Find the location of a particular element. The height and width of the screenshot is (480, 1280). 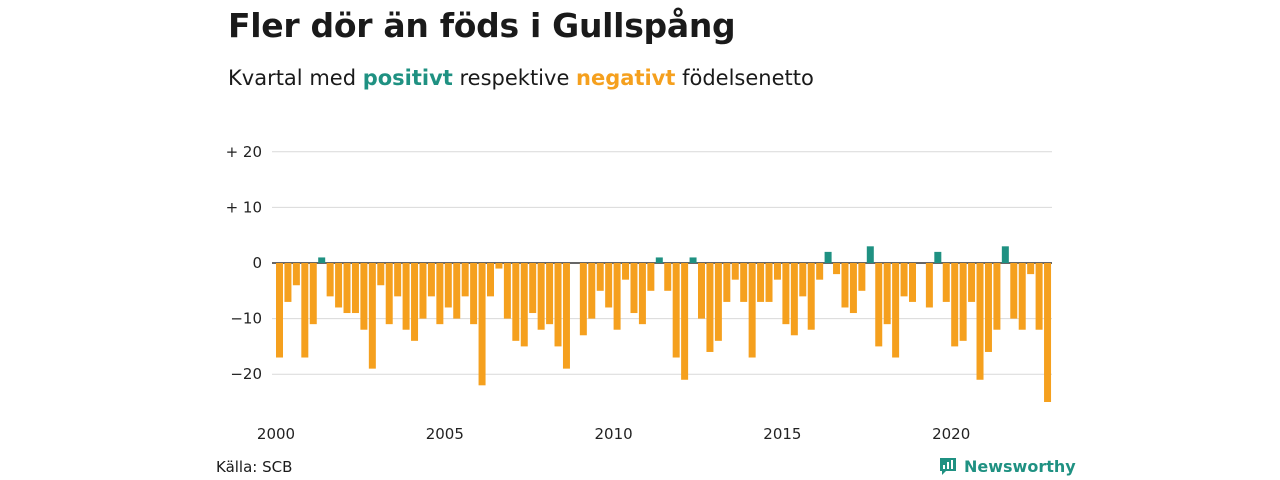

y-tick-label: + 20 is located at coordinates (244, 152).